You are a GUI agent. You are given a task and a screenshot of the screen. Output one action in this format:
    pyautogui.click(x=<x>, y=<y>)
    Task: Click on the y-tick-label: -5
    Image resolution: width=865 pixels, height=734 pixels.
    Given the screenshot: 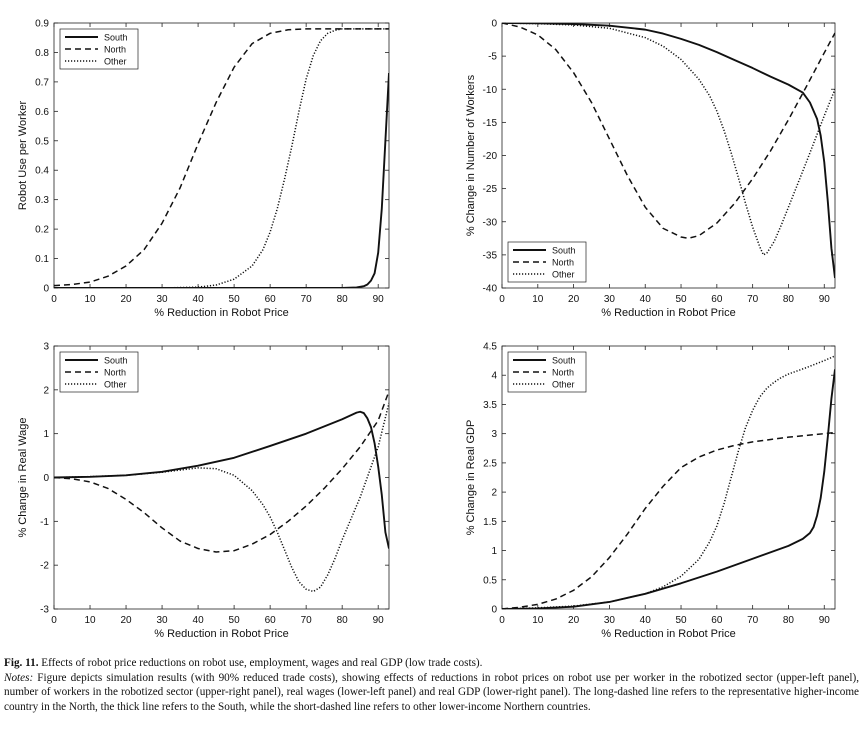 What is the action you would take?
    pyautogui.click(x=492, y=57)
    